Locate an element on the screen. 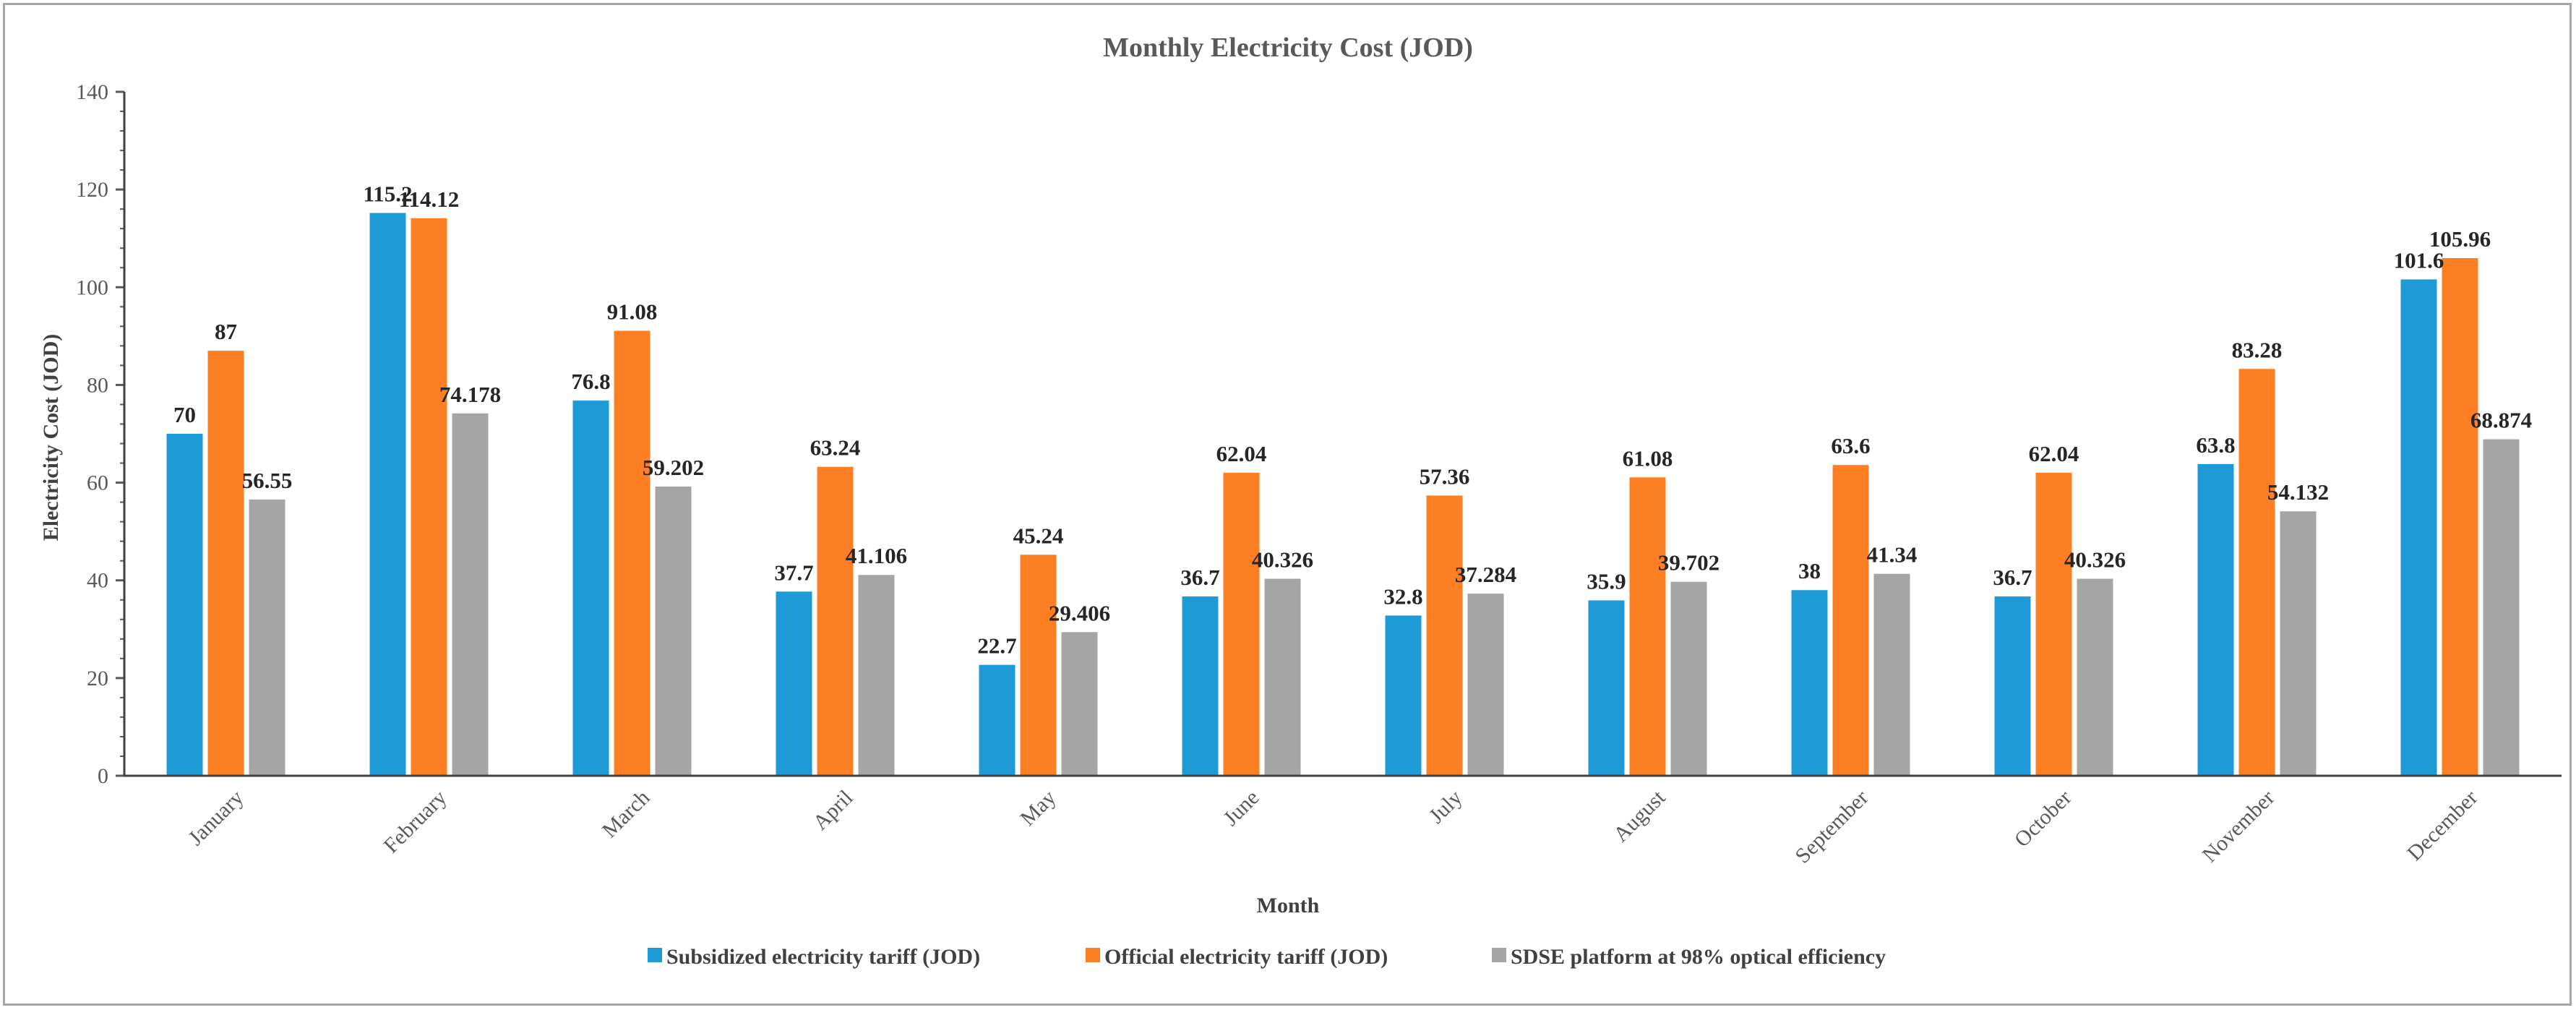  x-tick-label-march: March is located at coordinates (626, 814).